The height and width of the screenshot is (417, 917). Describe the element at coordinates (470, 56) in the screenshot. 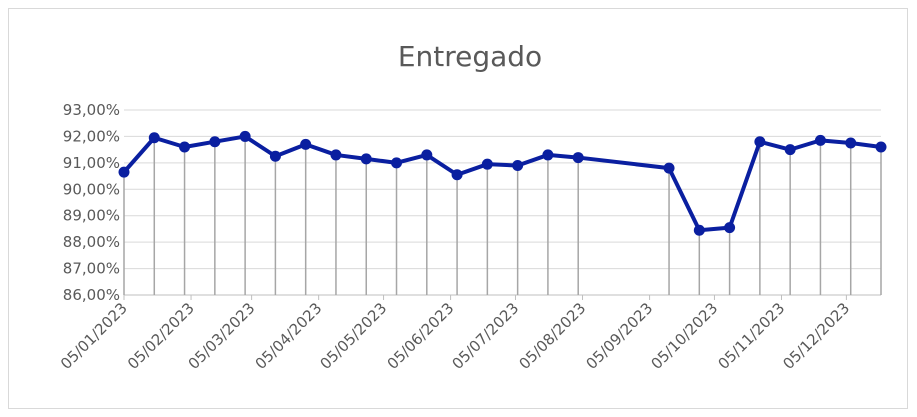

I see `chart-title: Entregado` at that location.